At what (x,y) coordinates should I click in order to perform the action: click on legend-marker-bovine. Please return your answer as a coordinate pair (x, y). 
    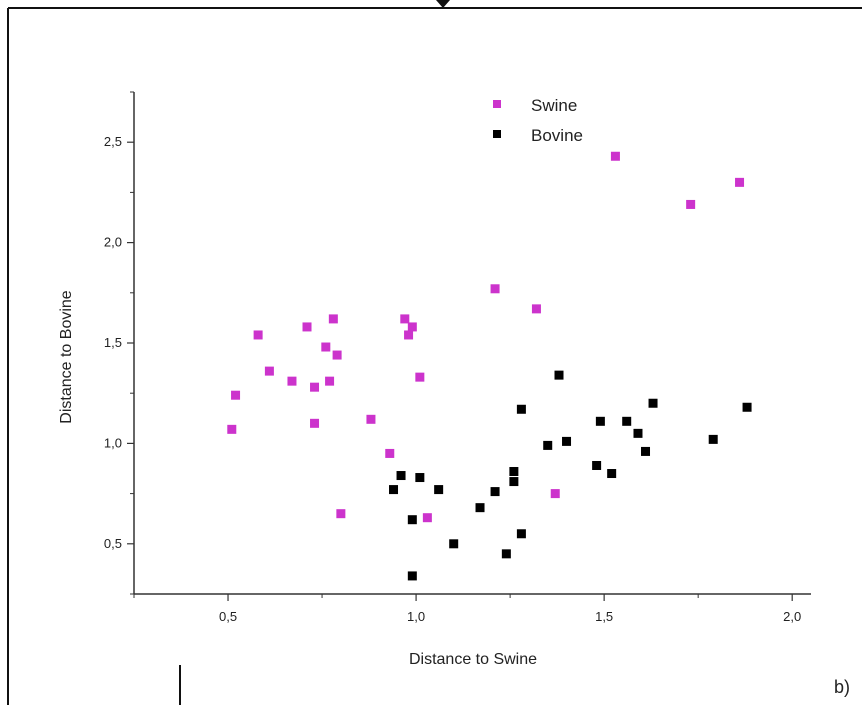
    Looking at the image, I should click on (497, 134).